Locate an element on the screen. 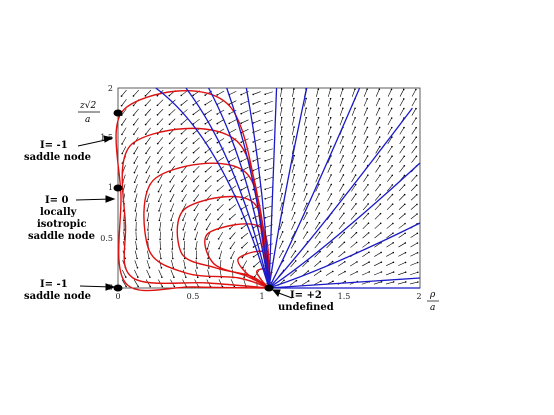  critical-point-markers is located at coordinates (193, 200).